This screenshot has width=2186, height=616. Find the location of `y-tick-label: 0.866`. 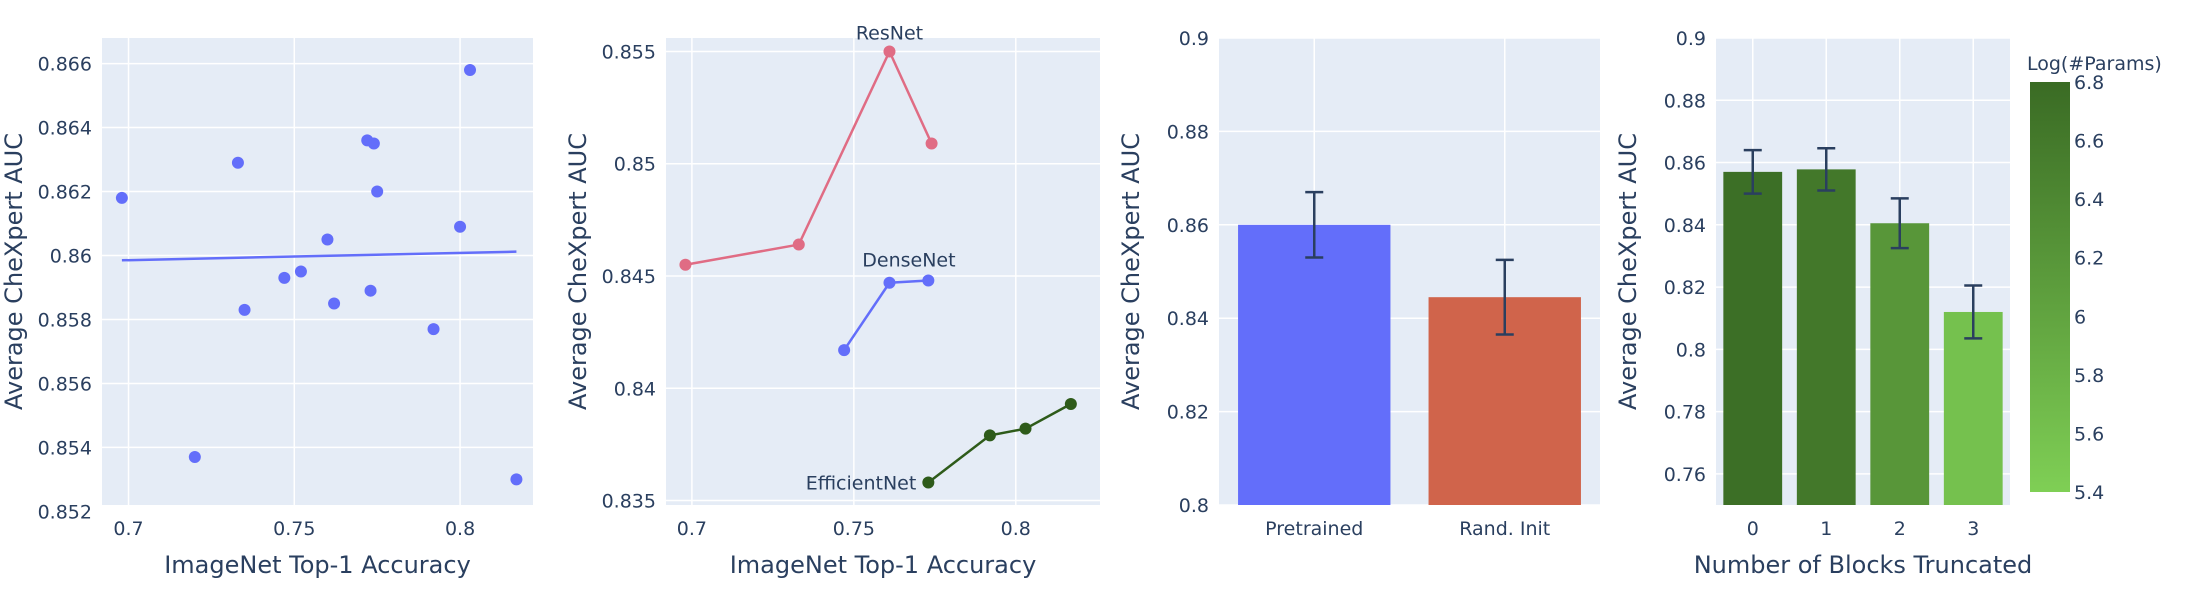

y-tick-label: 0.866 is located at coordinates (65, 65).